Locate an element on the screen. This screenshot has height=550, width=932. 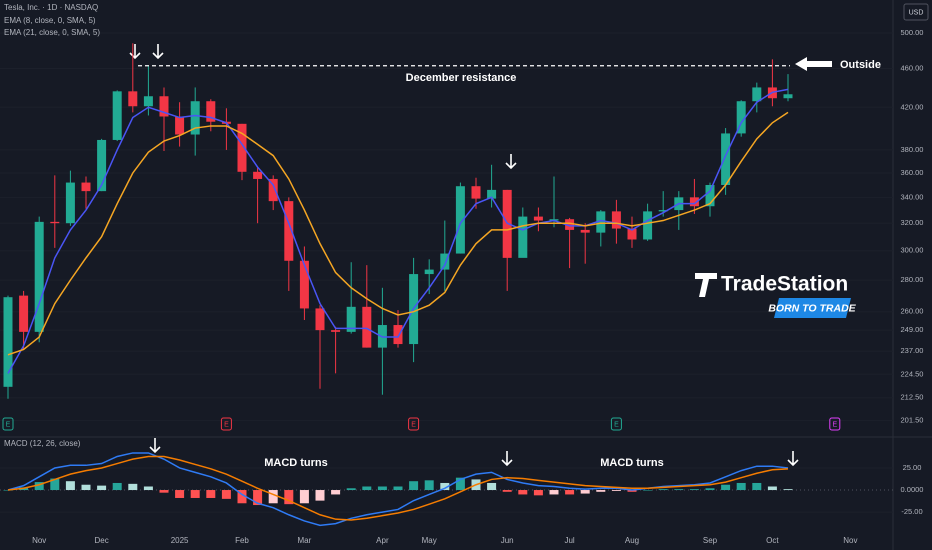
y-tick-label: 300.00 is located at coordinates (912, 250).